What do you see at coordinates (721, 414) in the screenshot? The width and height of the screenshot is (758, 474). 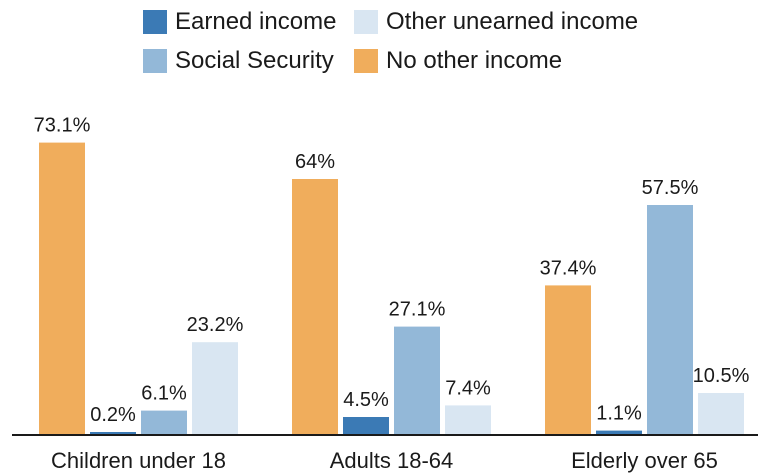 I see `bar-elderly-over-65-other-unearned-income` at bounding box center [721, 414].